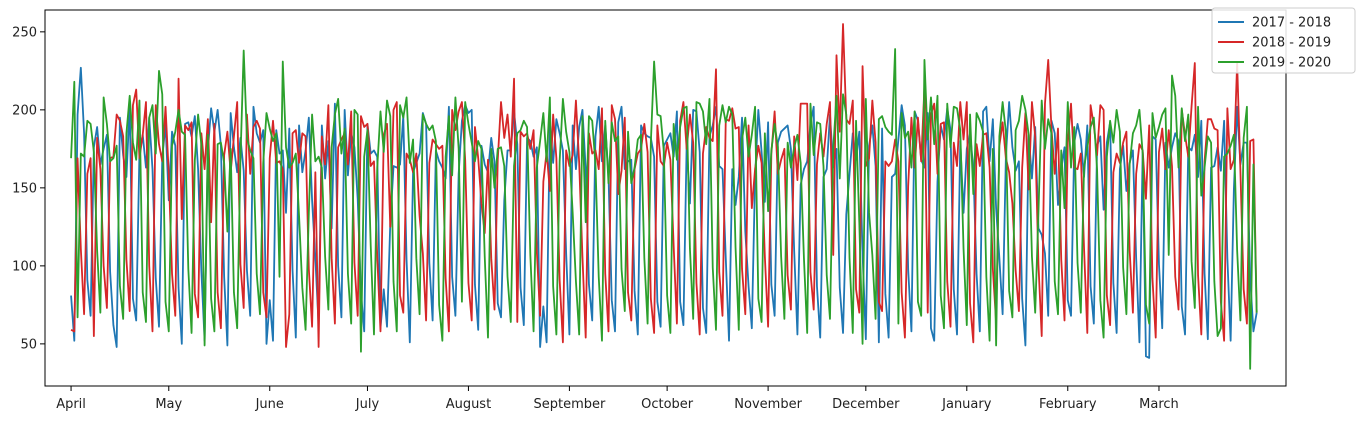 The height and width of the screenshot is (421, 1358). I want to click on x-tick-label: December, so click(866, 404).